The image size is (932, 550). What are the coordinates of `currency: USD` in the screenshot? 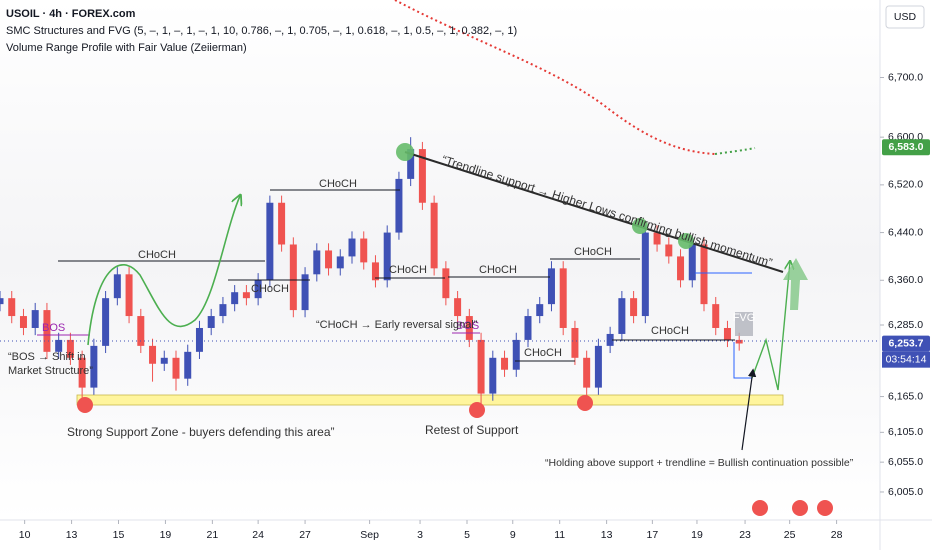 It's located at (905, 17).